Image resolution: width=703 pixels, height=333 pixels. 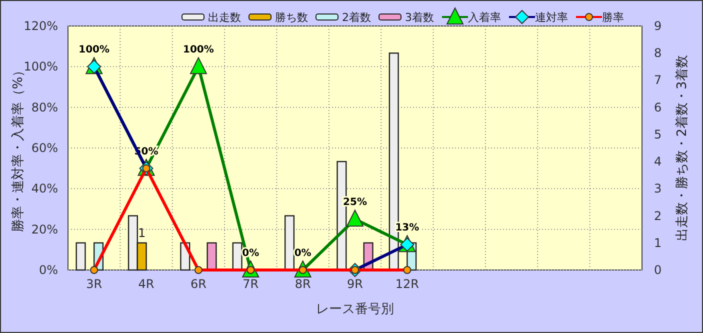 What do you see at coordinates (41, 26) in the screenshot?
I see `y-tick-label: 120%` at bounding box center [41, 26].